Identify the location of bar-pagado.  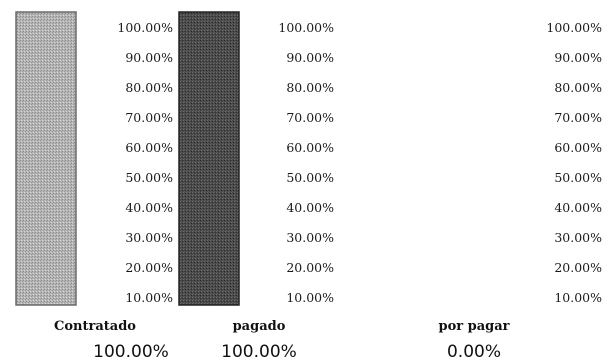
(209, 158).